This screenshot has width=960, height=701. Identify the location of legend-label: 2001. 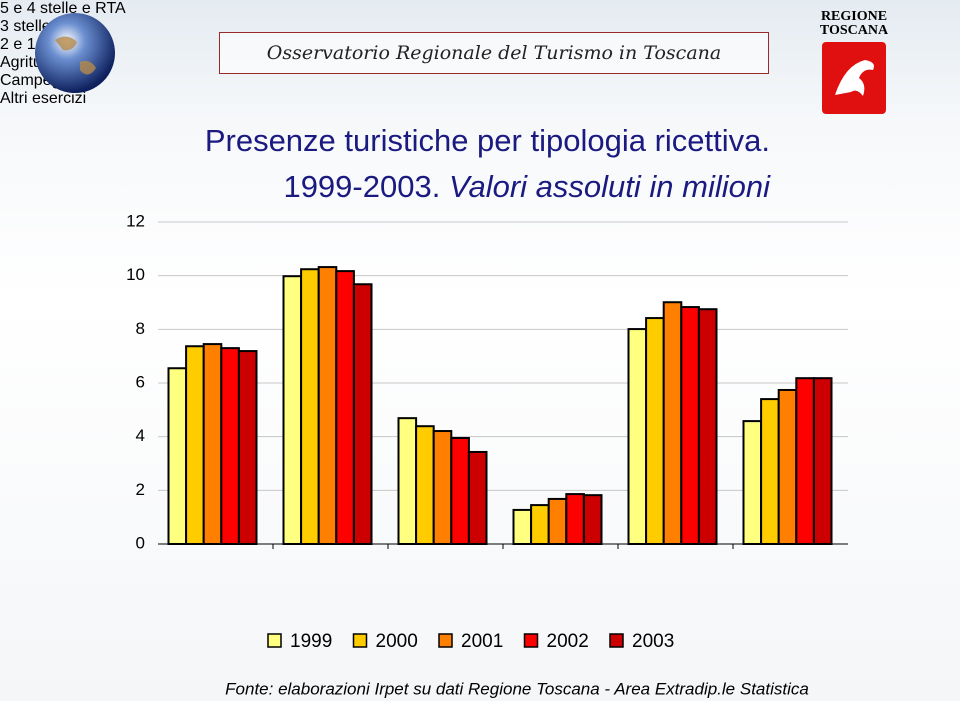
(482, 641).